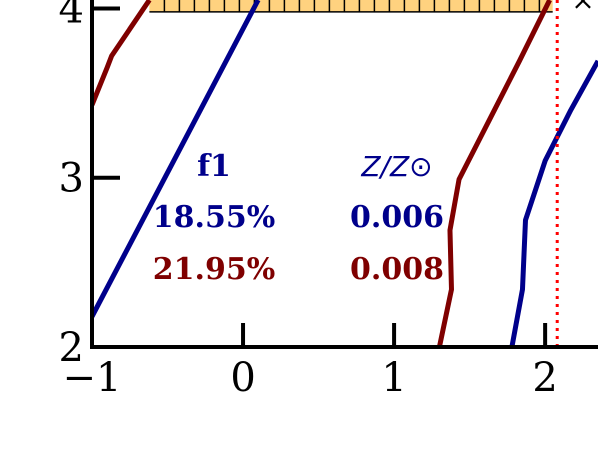 The image size is (598, 461). Describe the element at coordinates (214, 217) in the screenshot. I see `table-cell: 18.55%` at that location.